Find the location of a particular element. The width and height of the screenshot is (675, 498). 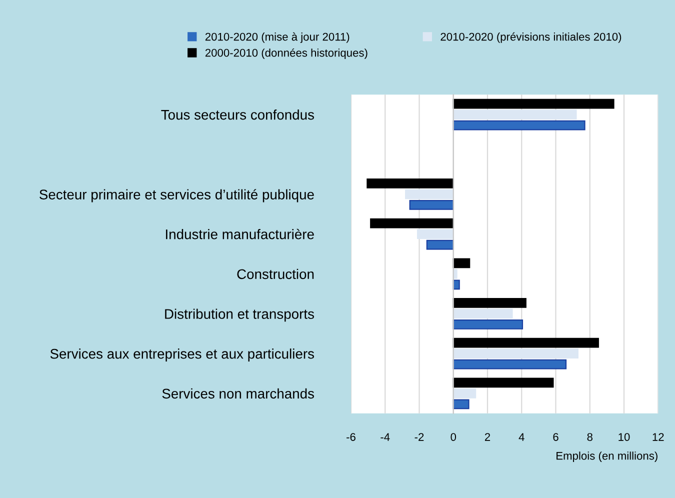

legend-label: 2010-2020 (mise à jour 2011) is located at coordinates (277, 37).